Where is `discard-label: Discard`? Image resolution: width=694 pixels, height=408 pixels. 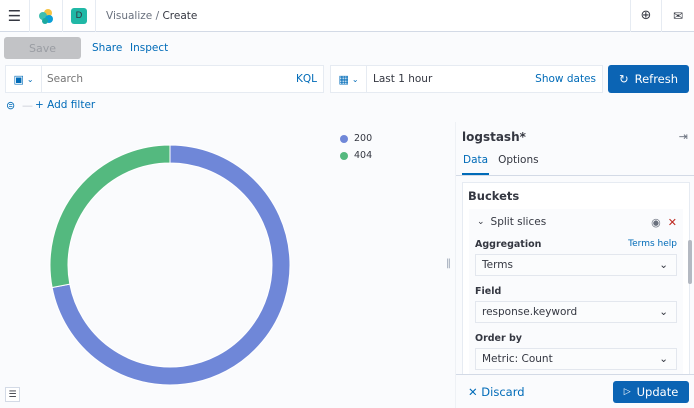
discard-label: Discard is located at coordinates (503, 391).